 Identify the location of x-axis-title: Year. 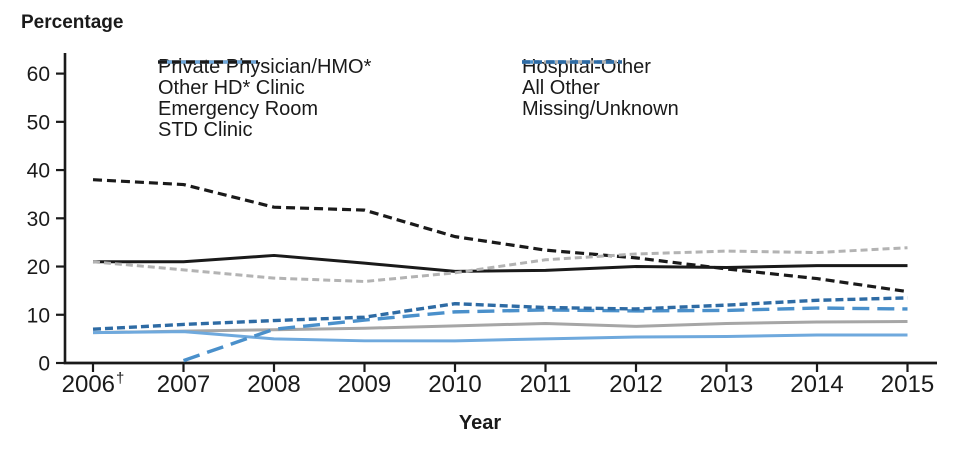
(480, 423).